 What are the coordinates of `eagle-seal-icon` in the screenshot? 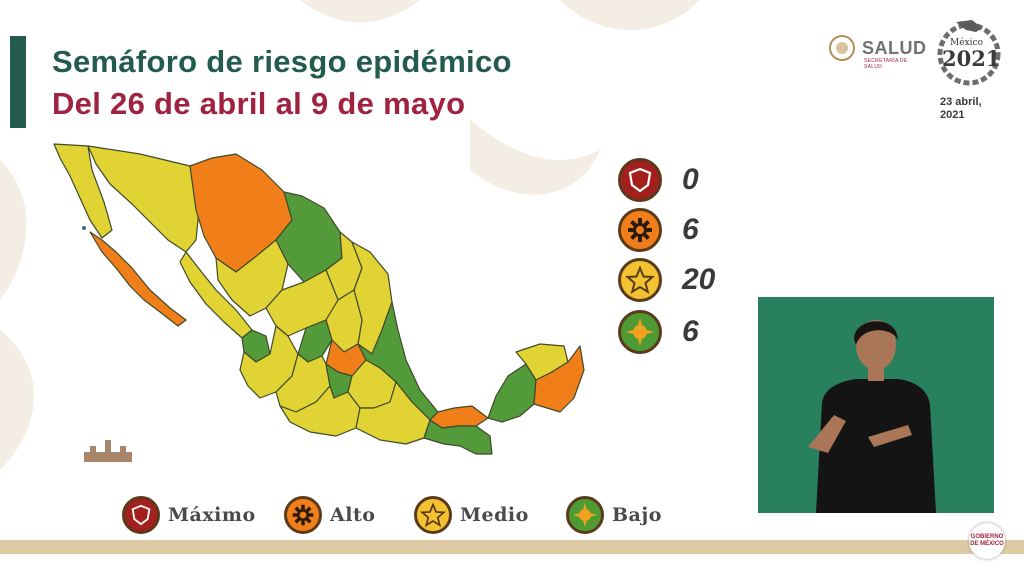 It's located at (842, 48).